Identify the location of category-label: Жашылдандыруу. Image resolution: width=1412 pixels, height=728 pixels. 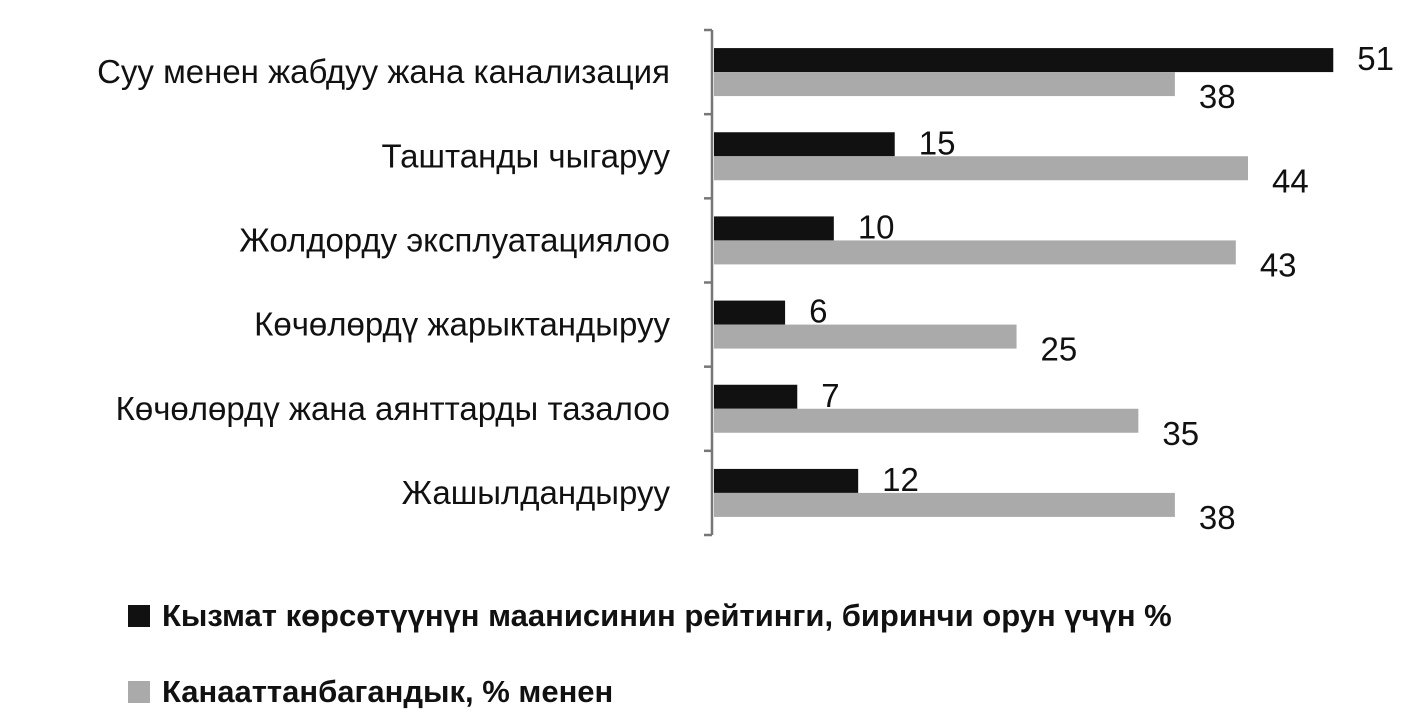
(536, 492).